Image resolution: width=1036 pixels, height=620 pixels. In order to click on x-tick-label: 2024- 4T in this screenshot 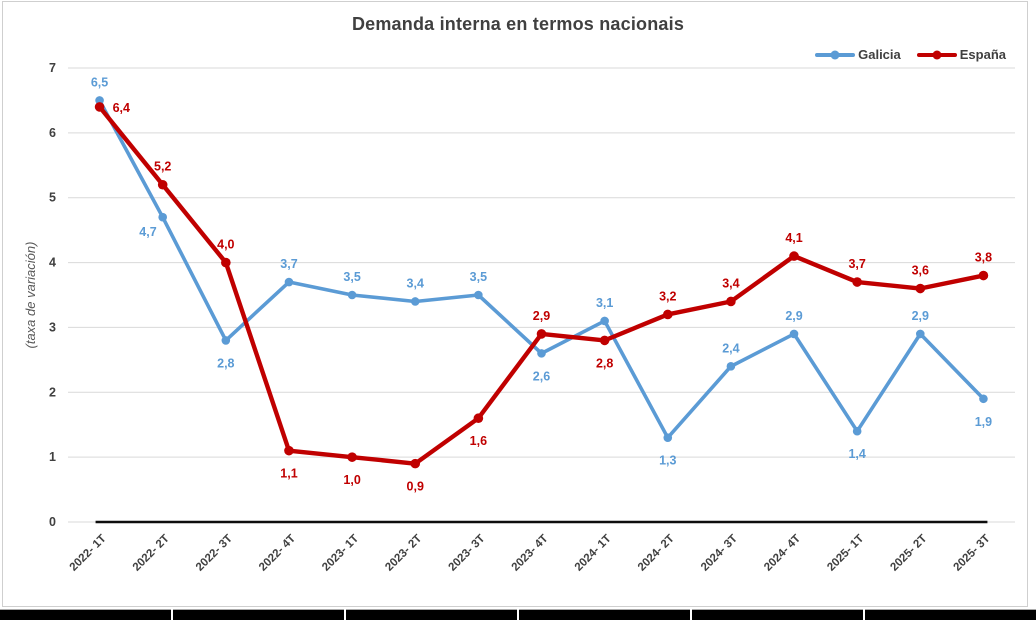, I will do `click(782, 553)`.